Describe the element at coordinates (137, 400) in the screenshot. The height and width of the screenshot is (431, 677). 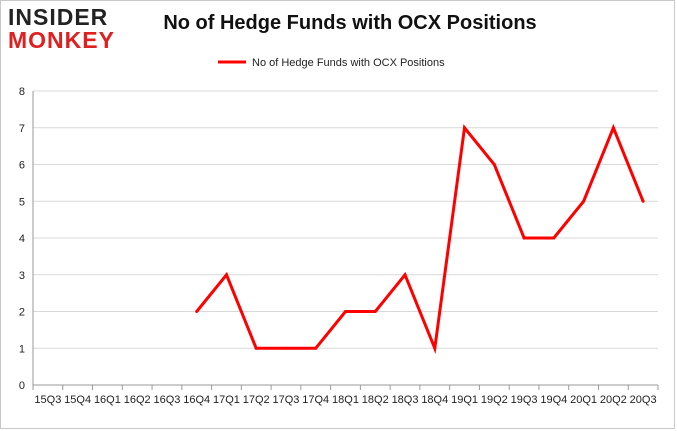
I see `x-tick-label: 16Q2` at that location.